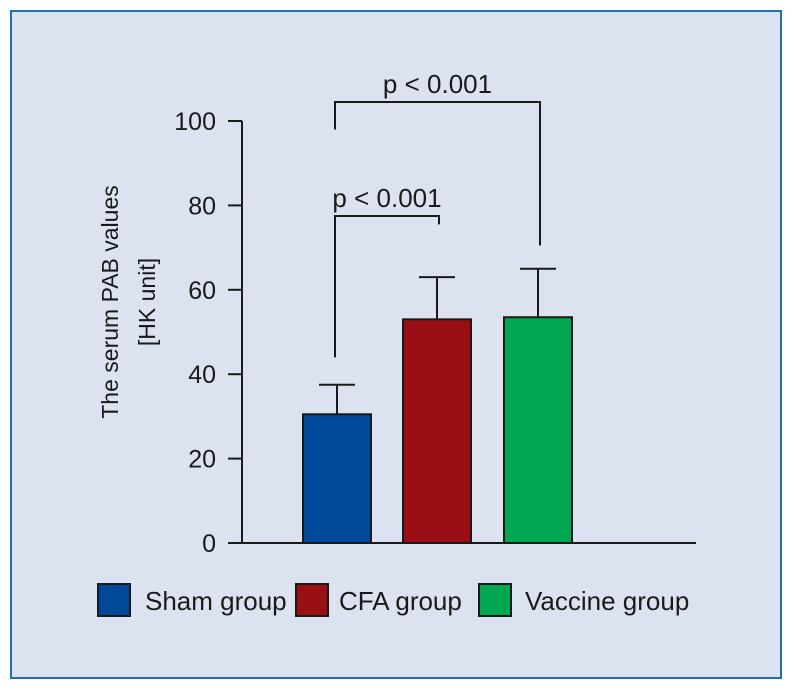 The image size is (794, 691). Describe the element at coordinates (147, 302) in the screenshot. I see `y-axis-label-line-2: [HK unit]` at that location.